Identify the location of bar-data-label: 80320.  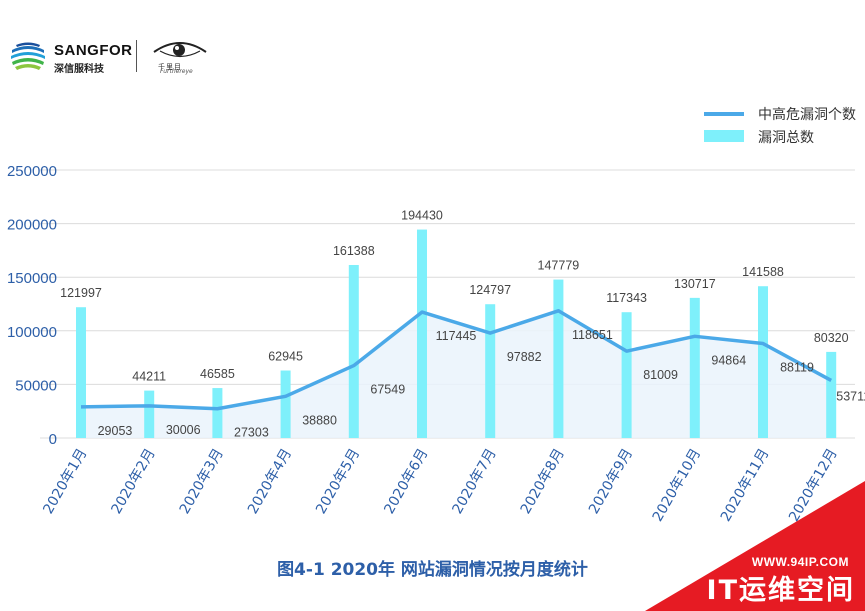
(831, 338).